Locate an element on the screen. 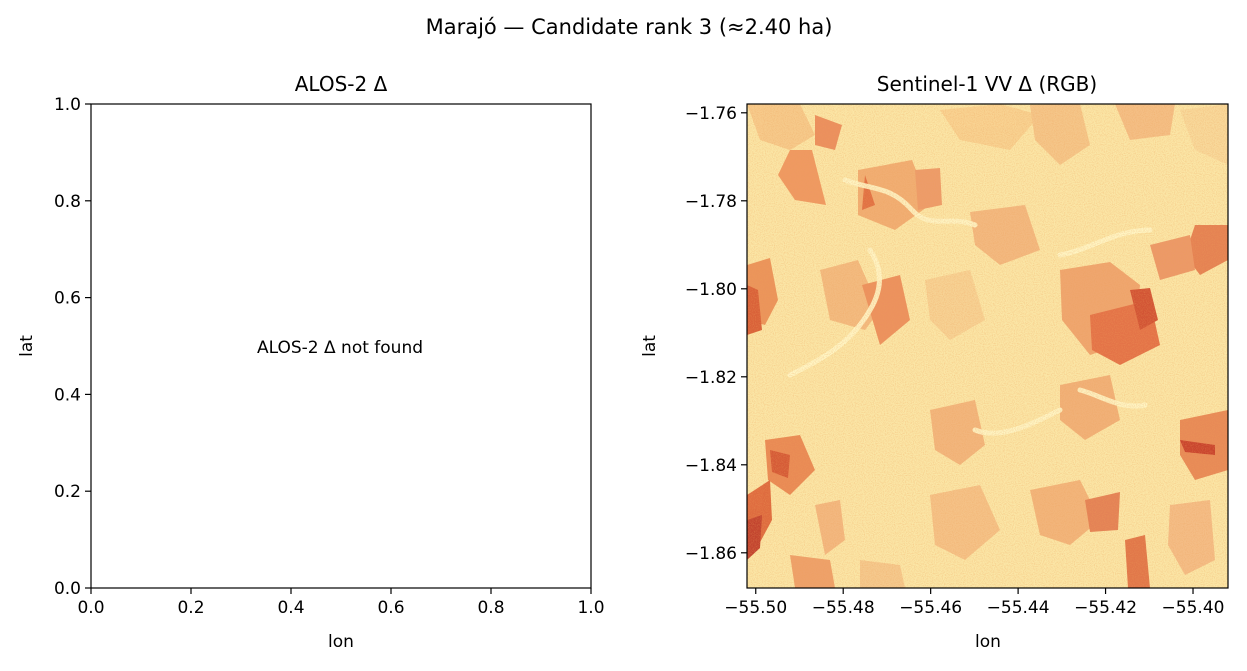 This screenshot has width=1247, height=671. x-tick-label: 0.8 is located at coordinates (490, 608).